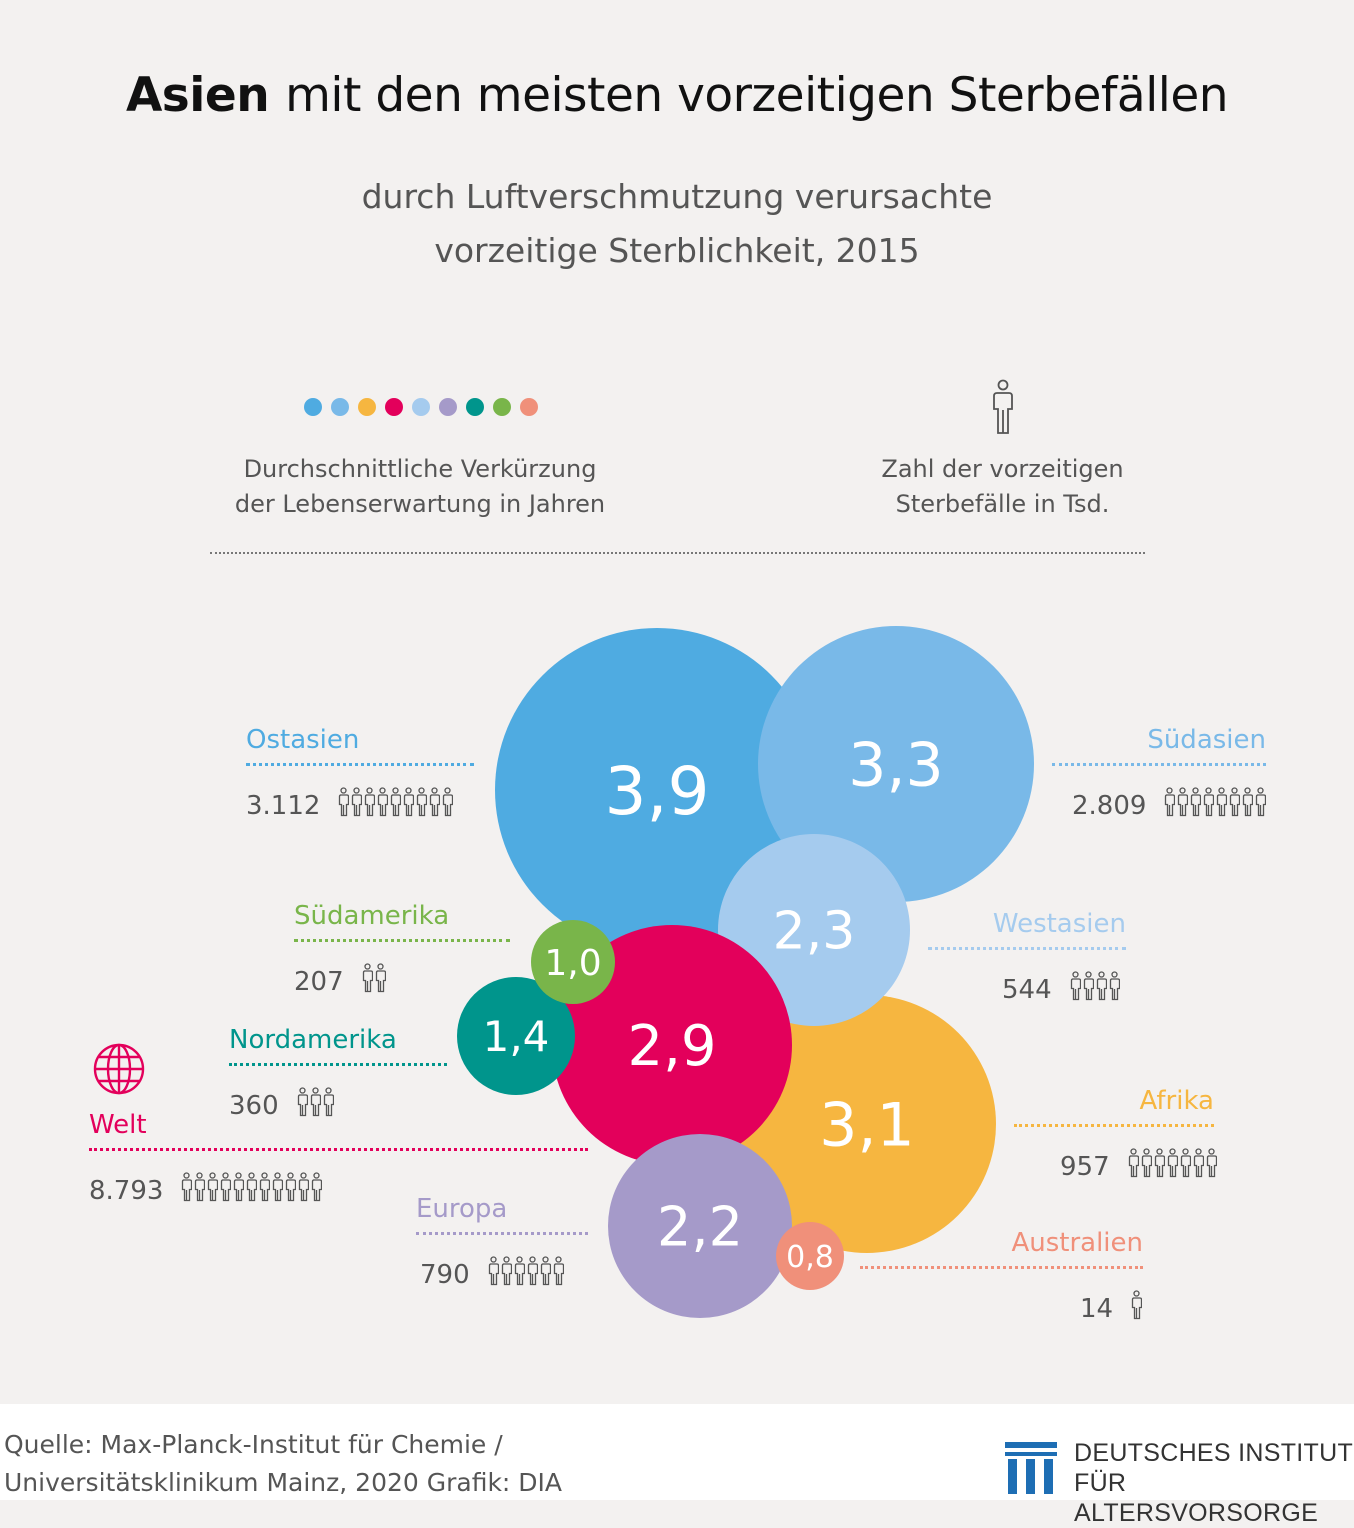  Describe the element at coordinates (1109, 805) in the screenshot. I see `deaths-value: 2.809` at that location.